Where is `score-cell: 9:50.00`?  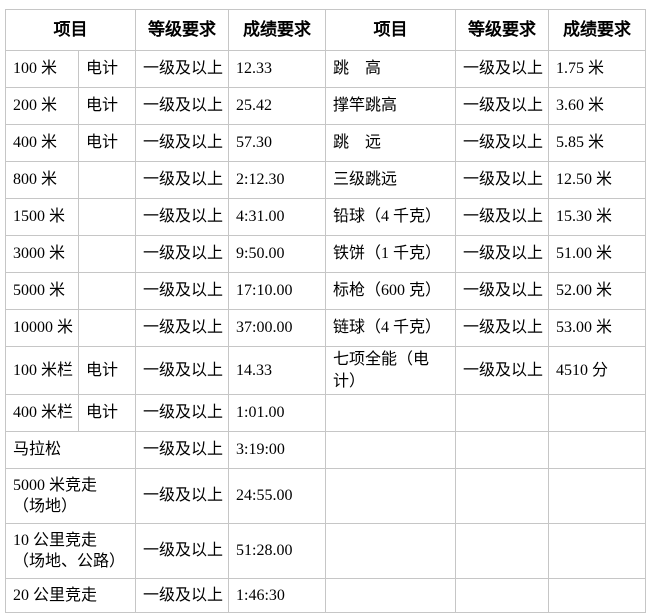
score-cell: 9:50.00 is located at coordinates (277, 254).